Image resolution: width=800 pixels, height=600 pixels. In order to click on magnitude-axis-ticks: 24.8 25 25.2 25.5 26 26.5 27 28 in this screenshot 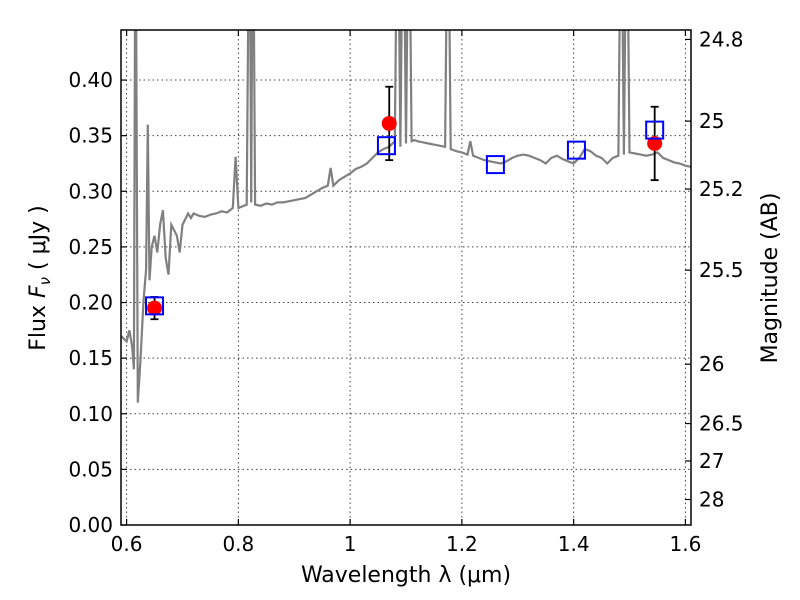, I will do `click(714, 269)`.